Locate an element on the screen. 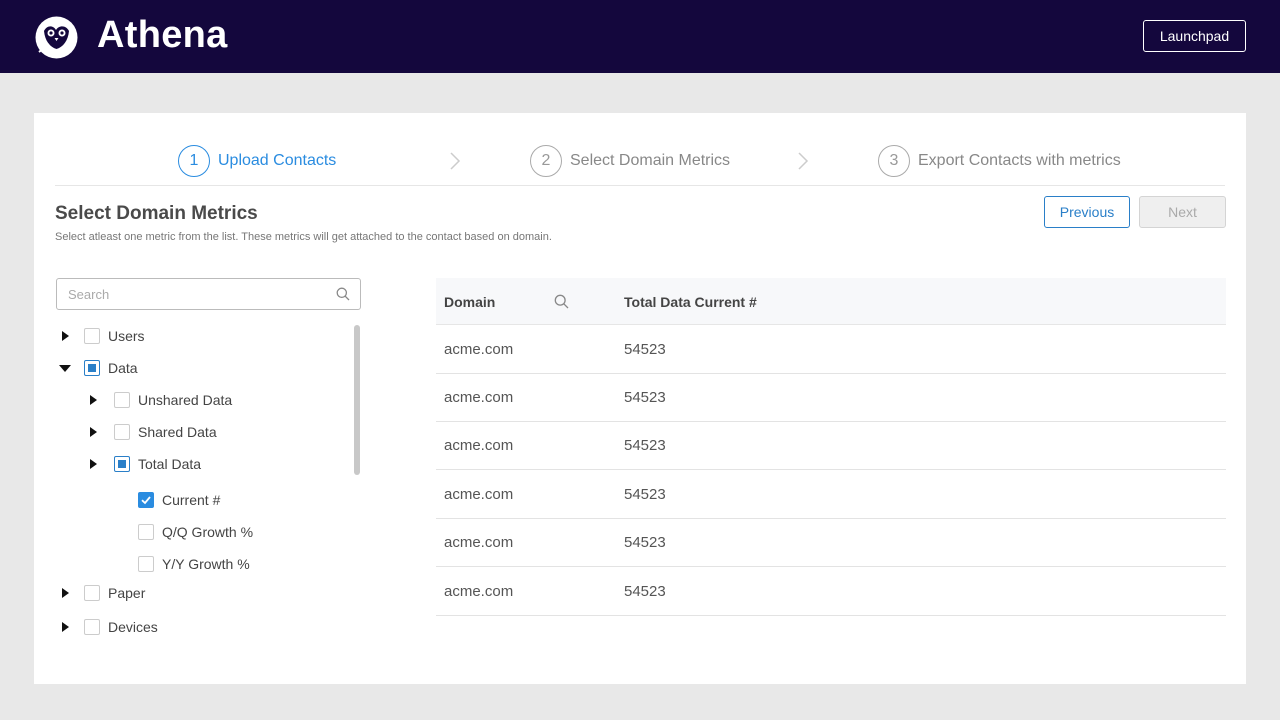 This screenshot has width=1280, height=720. step-export-contacts: 3 Export Contacts with metrics is located at coordinates (999, 161).